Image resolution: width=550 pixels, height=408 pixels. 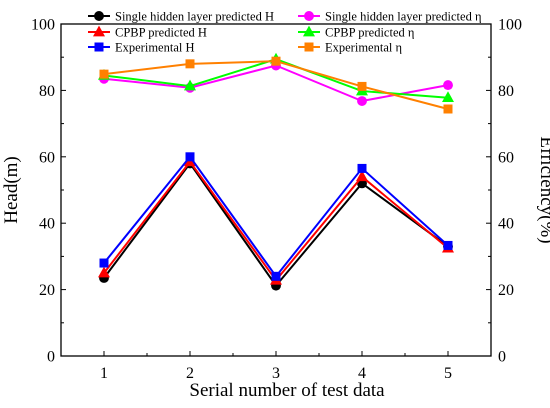 I want to click on legend-label: CPBP predicted H, so click(x=161, y=33).